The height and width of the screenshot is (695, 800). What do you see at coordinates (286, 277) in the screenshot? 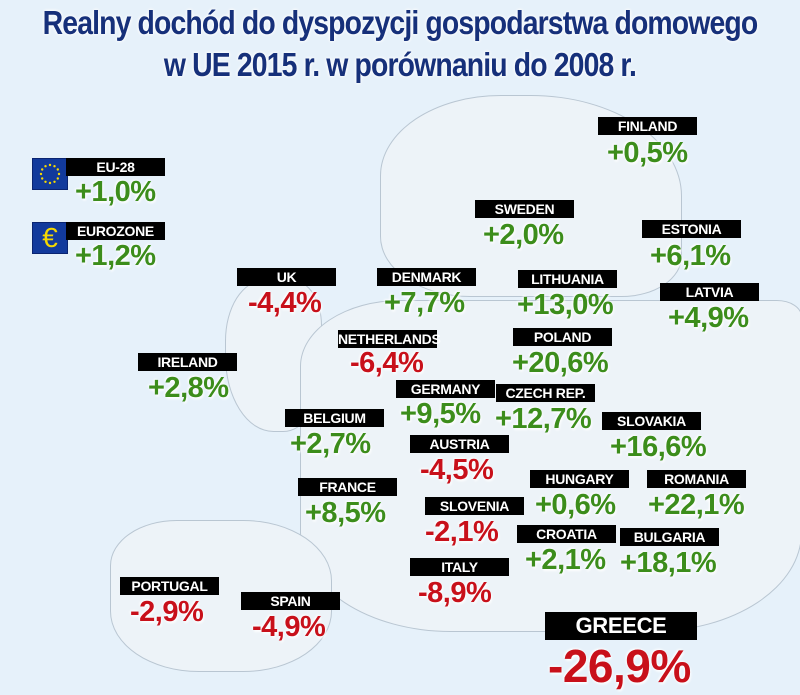
I see `label-uk: UK` at bounding box center [286, 277].